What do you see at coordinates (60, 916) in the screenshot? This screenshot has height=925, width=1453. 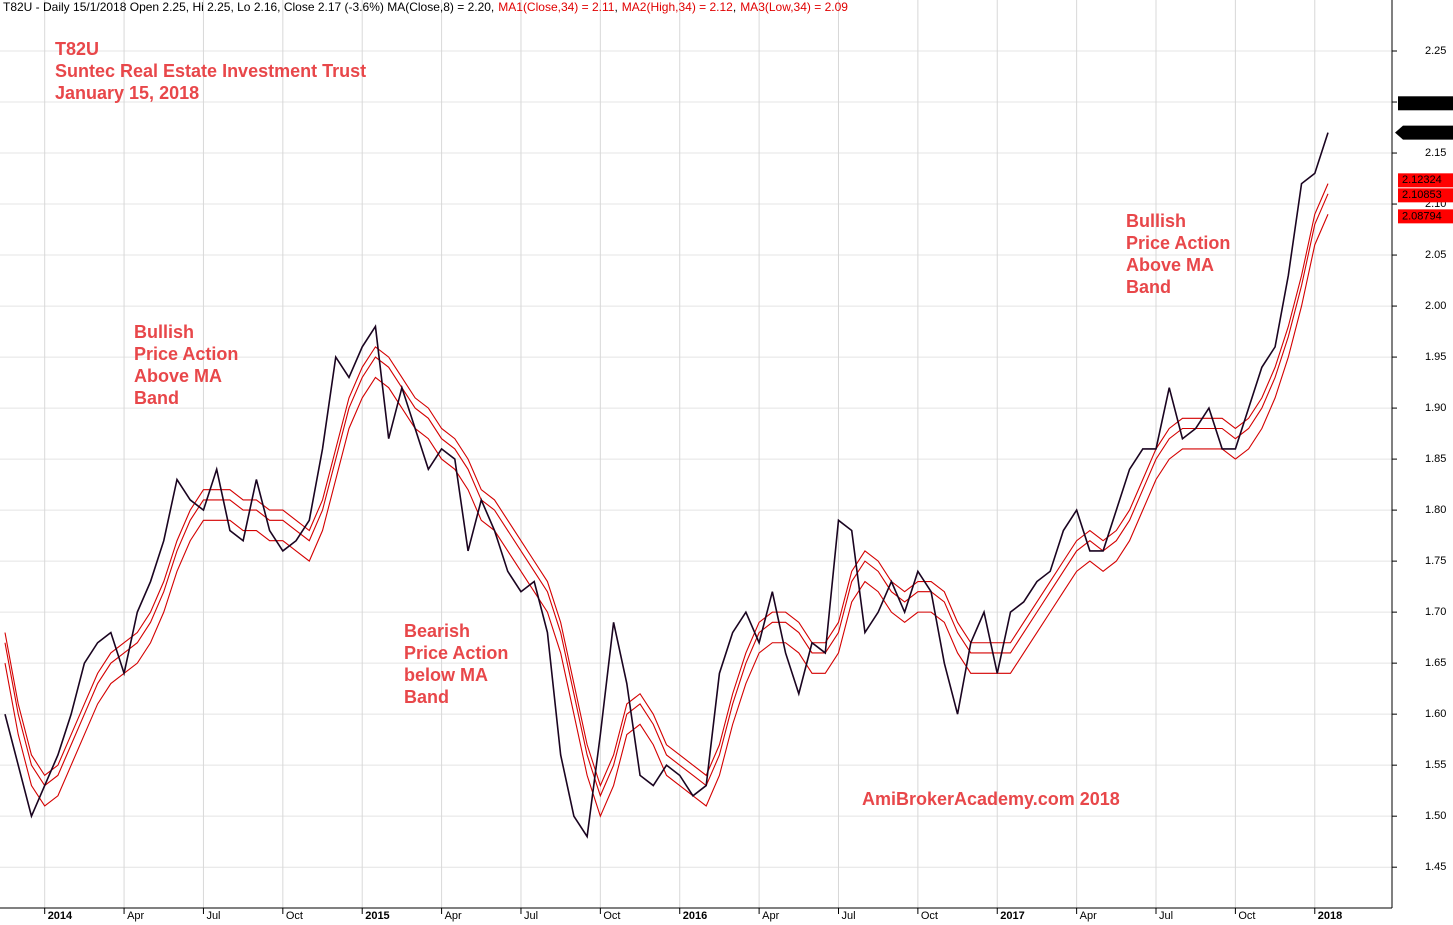 I see `x-tick-label: 2014` at bounding box center [60, 916].